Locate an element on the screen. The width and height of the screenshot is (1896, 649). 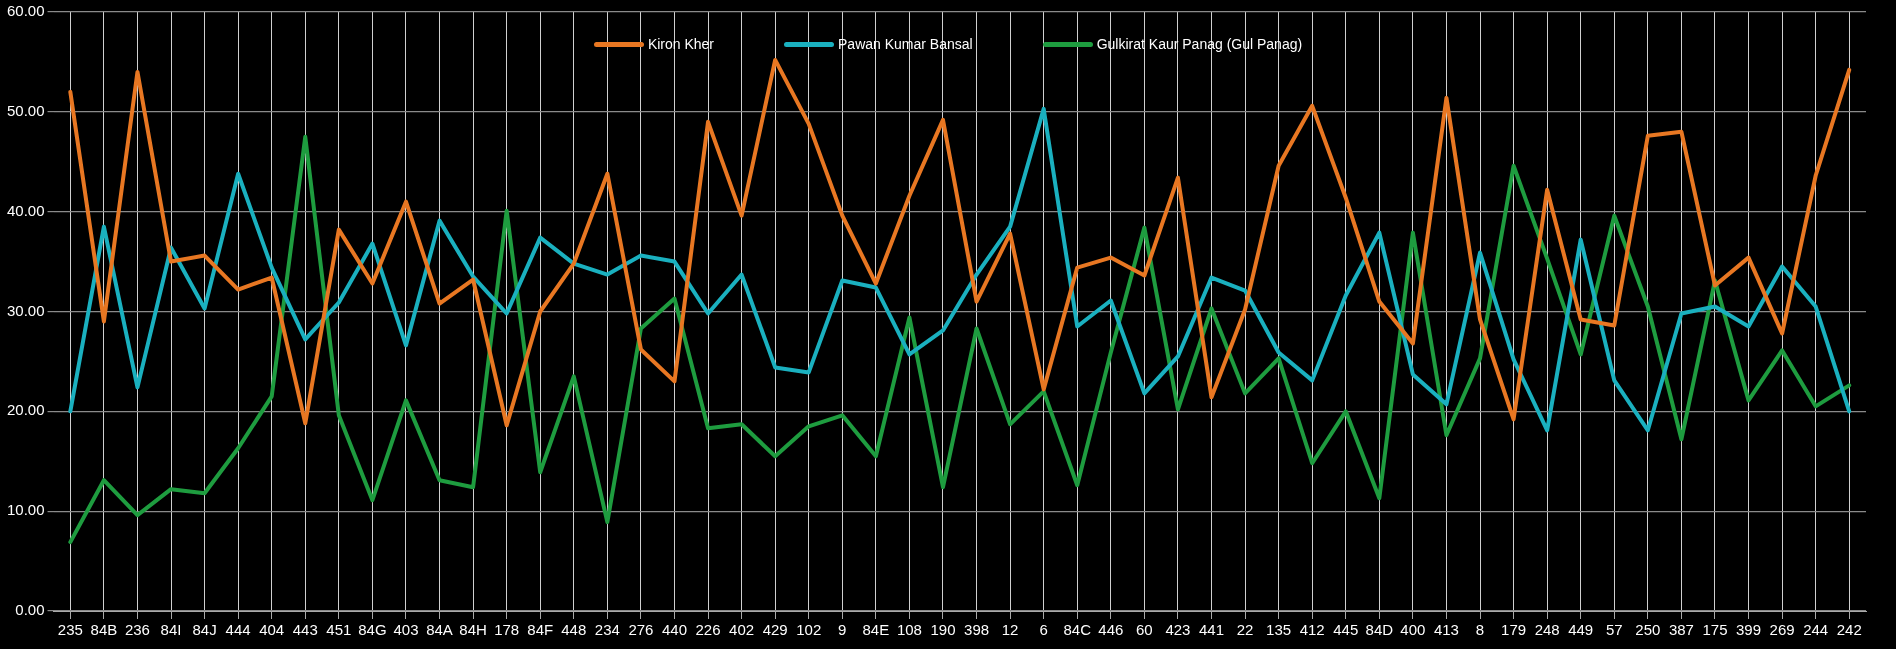
x-tick-label: 175 is located at coordinates (1715, 630).